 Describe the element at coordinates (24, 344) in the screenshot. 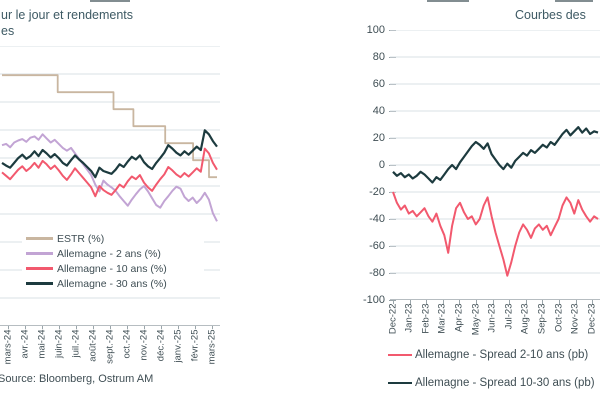

I see `x-axis-label: avr.-24` at that location.